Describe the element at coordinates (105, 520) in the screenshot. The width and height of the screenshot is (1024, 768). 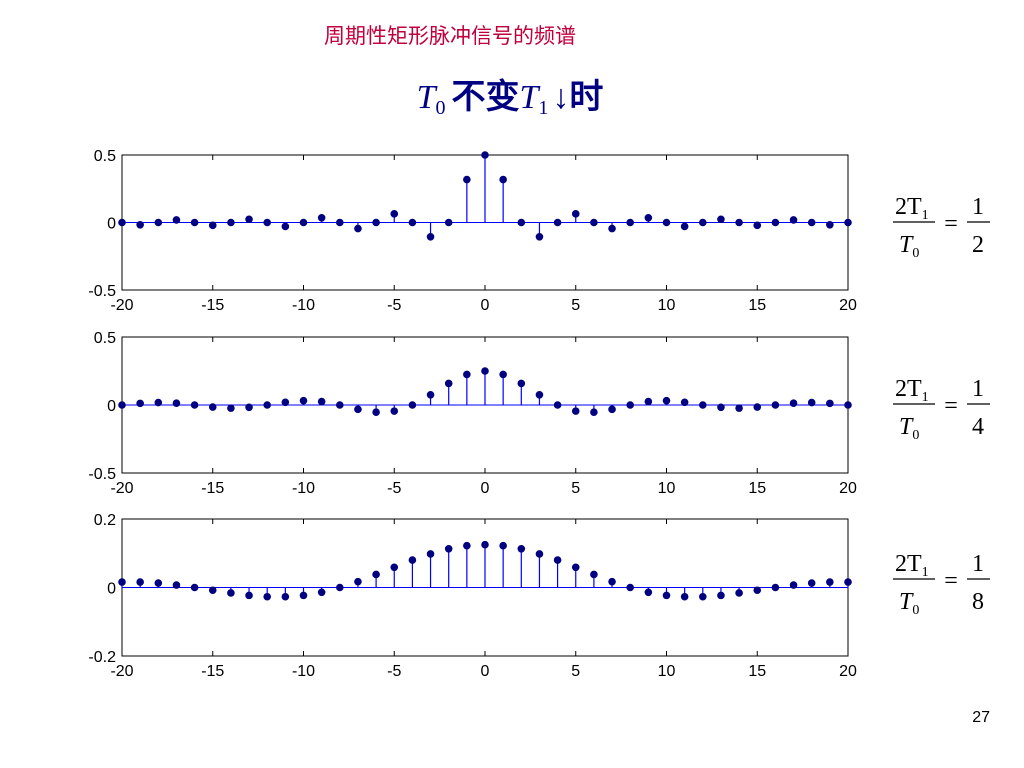
I see `y-tick-label: 0.2` at that location.